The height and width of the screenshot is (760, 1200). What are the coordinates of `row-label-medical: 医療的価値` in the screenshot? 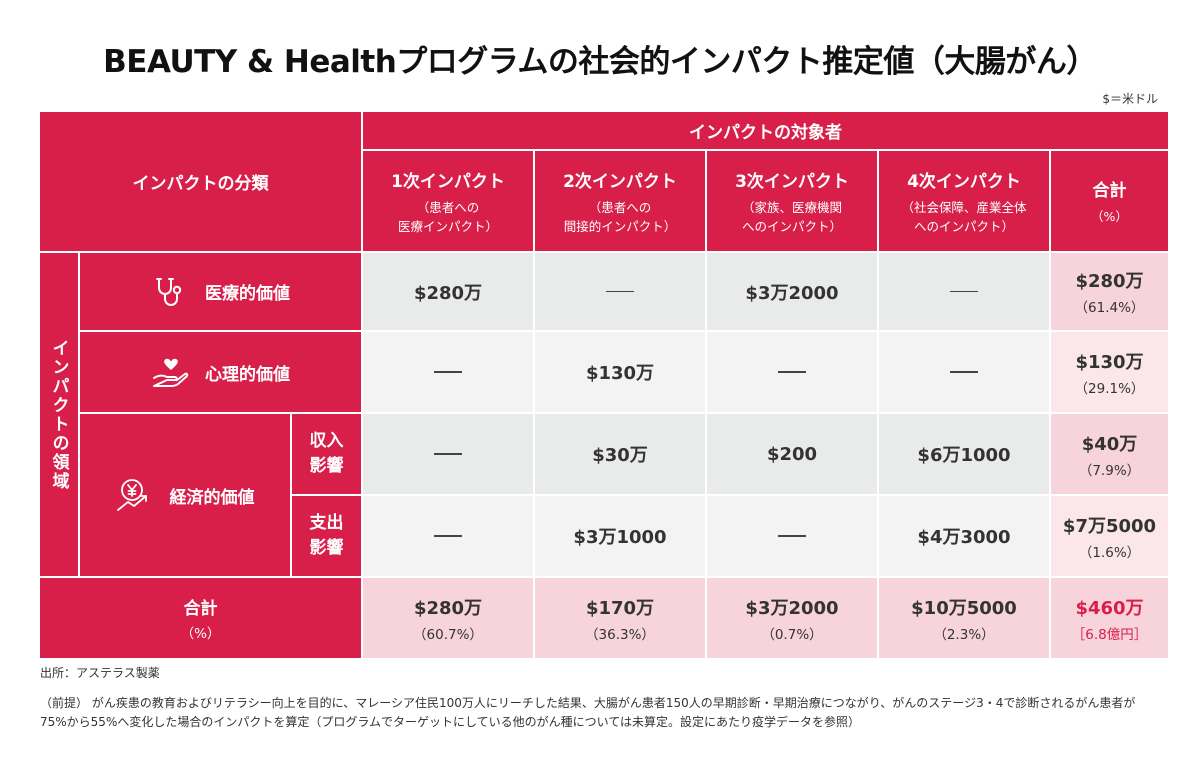 It's located at (220, 291).